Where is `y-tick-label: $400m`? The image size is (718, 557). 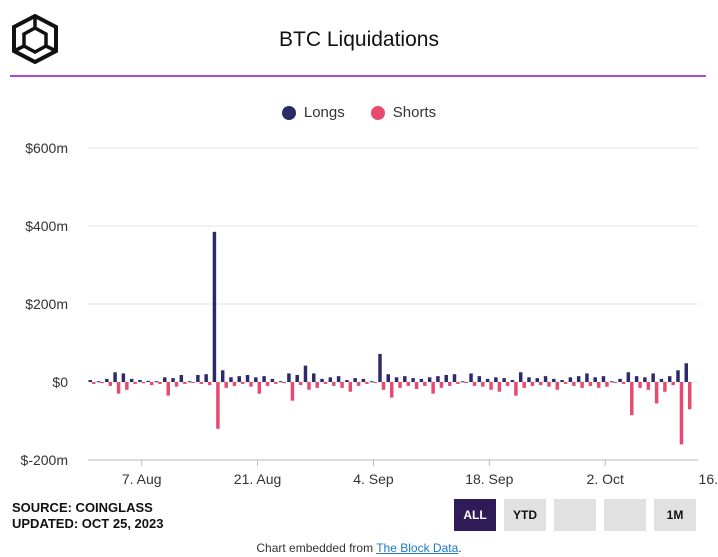 y-tick-label: $400m is located at coordinates (46, 226).